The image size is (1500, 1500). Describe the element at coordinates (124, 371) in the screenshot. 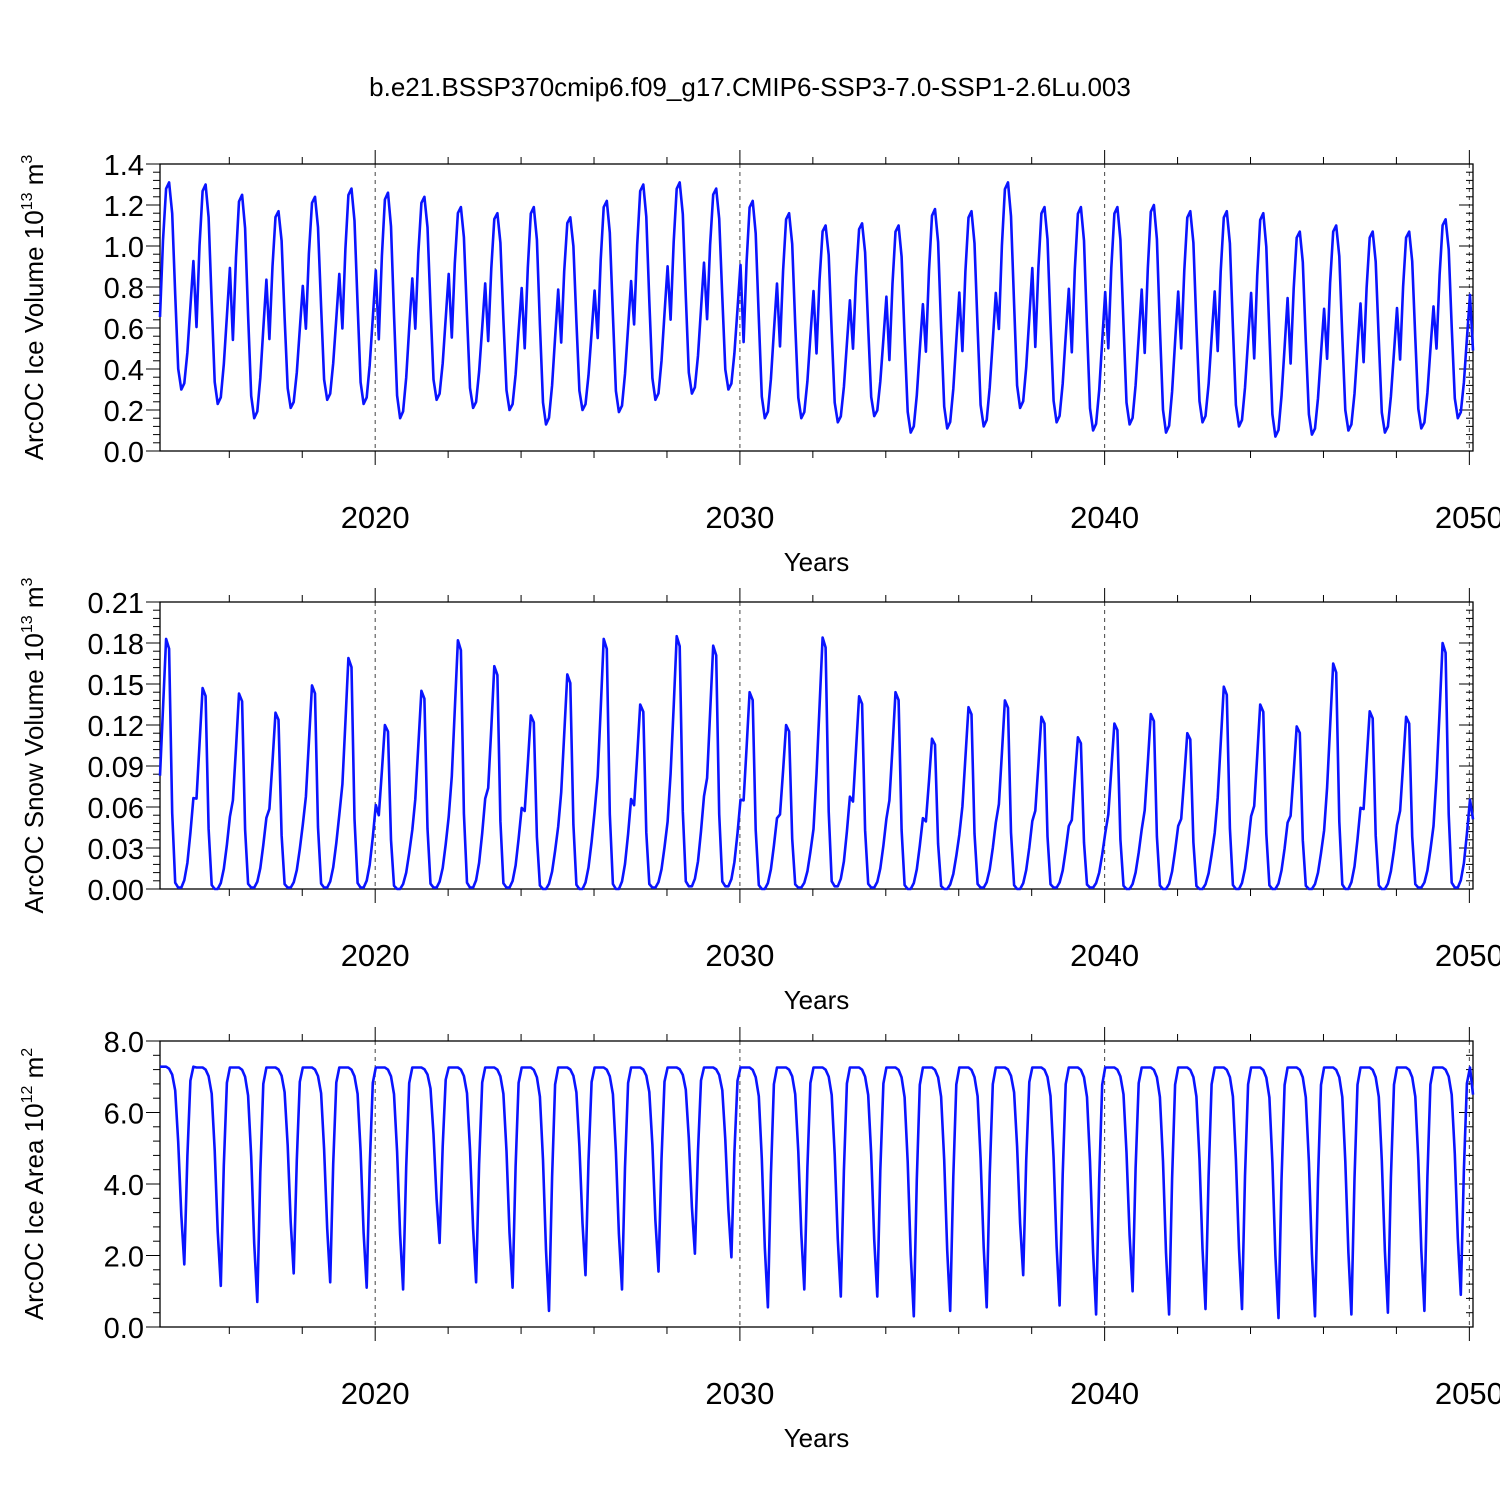

I see `ytick-label: 0.4` at that location.